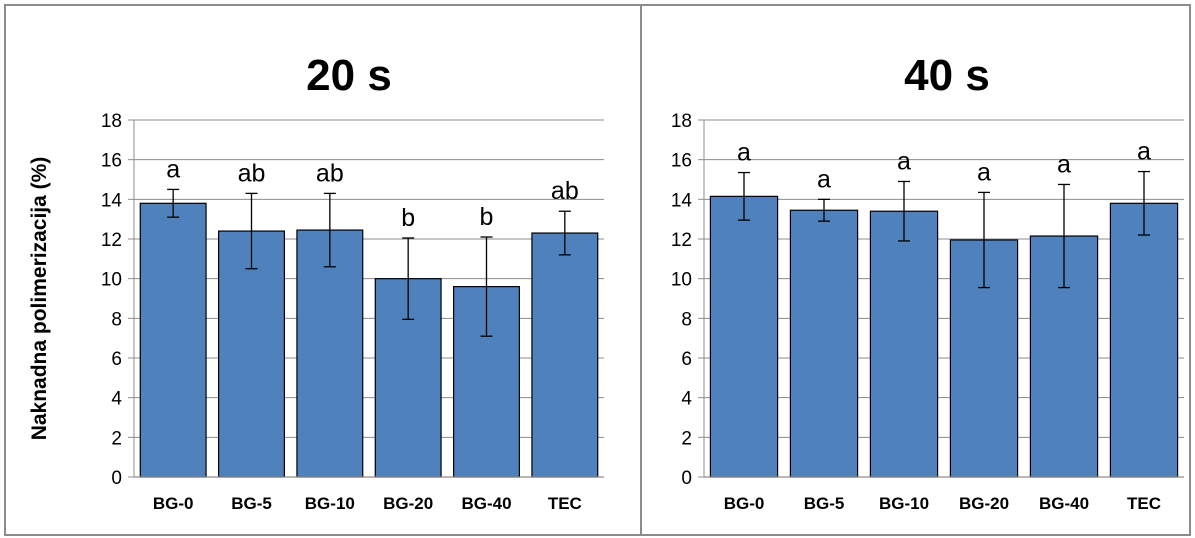  I want to click on chart-title: 40 s, so click(947, 75).